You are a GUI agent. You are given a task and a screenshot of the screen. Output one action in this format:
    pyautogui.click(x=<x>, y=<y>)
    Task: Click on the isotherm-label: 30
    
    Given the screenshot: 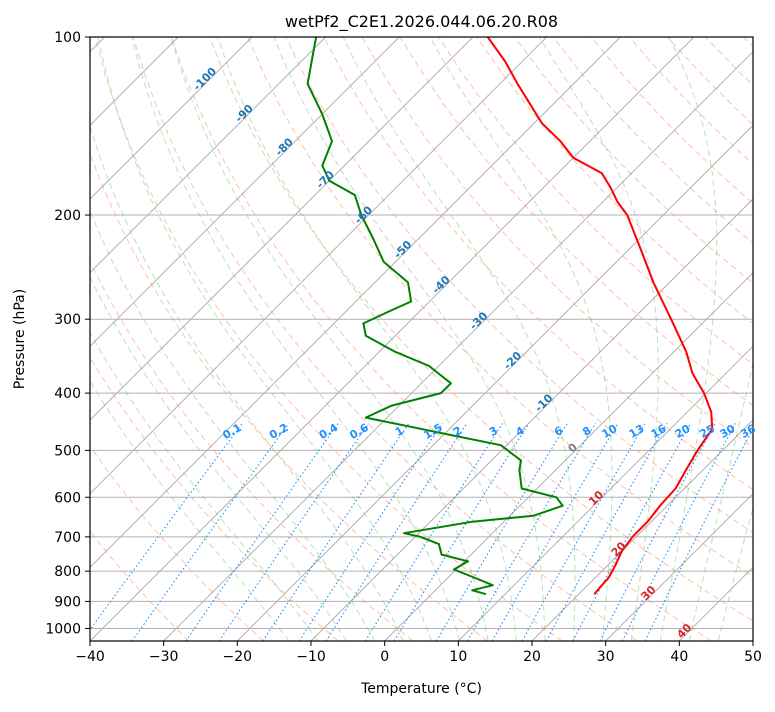 What is the action you would take?
    pyautogui.click(x=649, y=593)
    